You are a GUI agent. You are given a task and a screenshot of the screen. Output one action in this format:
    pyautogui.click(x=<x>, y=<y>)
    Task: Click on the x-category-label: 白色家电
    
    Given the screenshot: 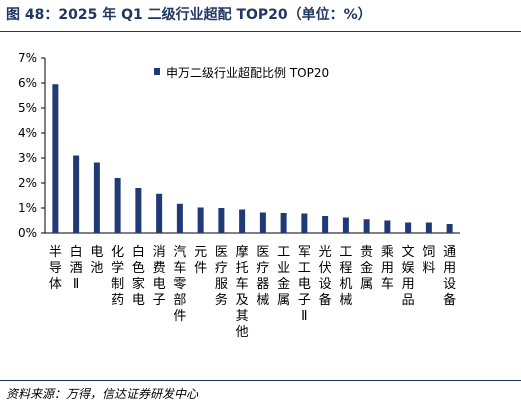 What is the action you would take?
    pyautogui.click(x=138, y=276)
    